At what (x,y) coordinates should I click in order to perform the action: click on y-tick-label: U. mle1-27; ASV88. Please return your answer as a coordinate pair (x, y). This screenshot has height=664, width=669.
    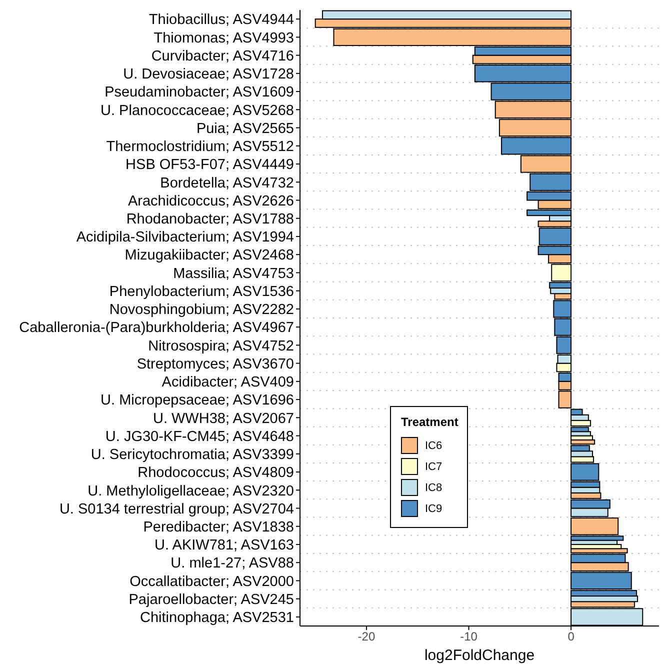
    Looking at the image, I should click on (232, 564).